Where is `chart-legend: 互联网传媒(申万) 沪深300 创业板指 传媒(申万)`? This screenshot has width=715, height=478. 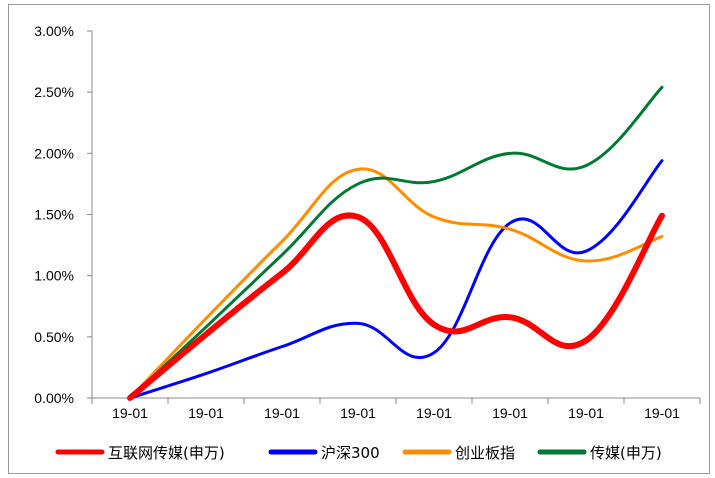
chart-legend: 互联网传媒(申万) 沪深300 创业板指 传媒(申万) is located at coordinates (358, 453).